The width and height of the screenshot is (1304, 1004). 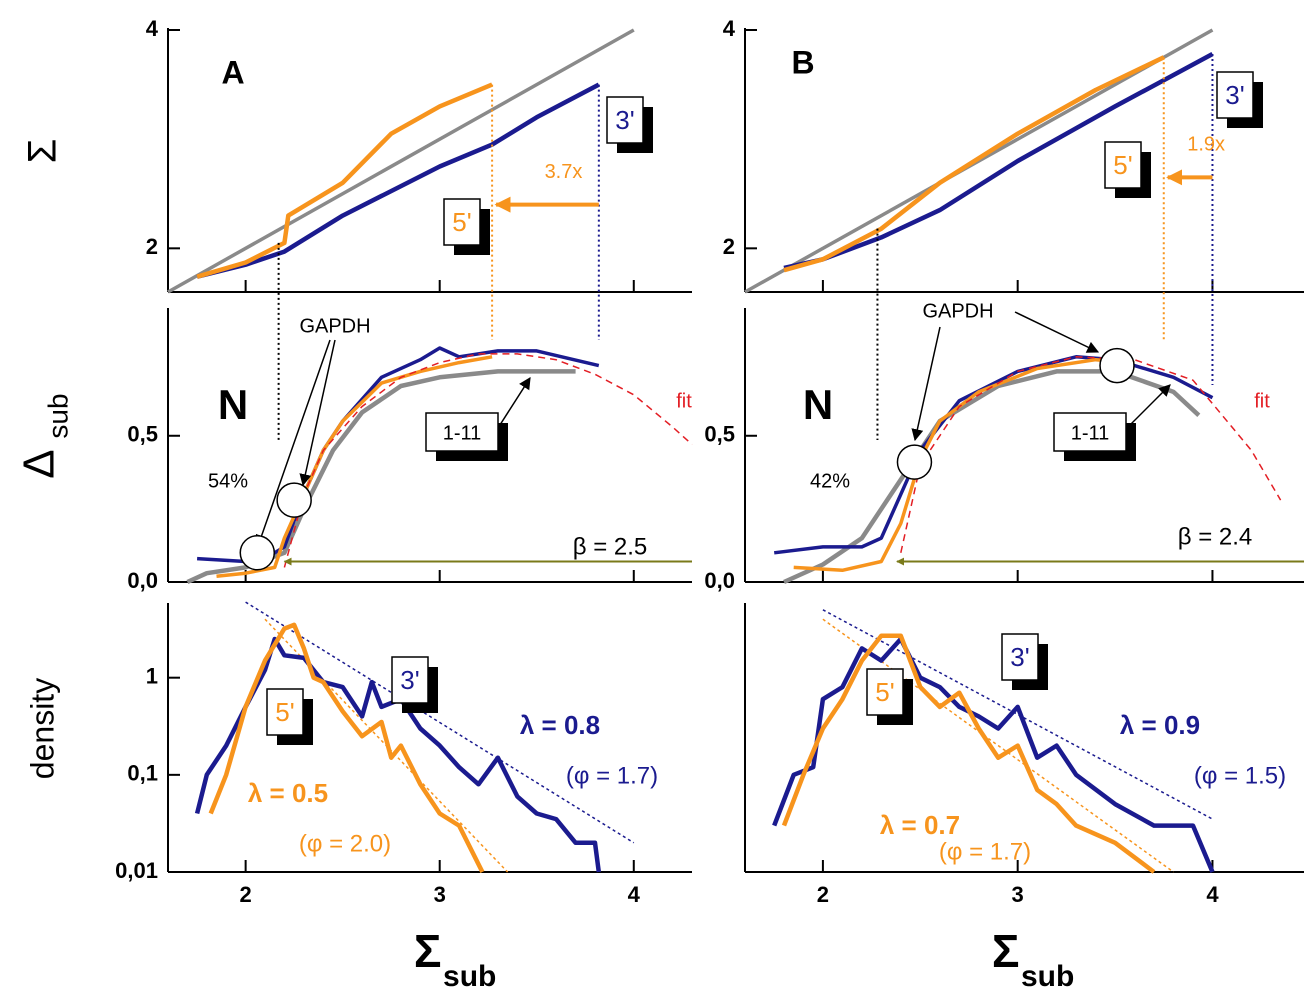 What do you see at coordinates (830, 481) in the screenshot?
I see `annotation: 42%` at bounding box center [830, 481].